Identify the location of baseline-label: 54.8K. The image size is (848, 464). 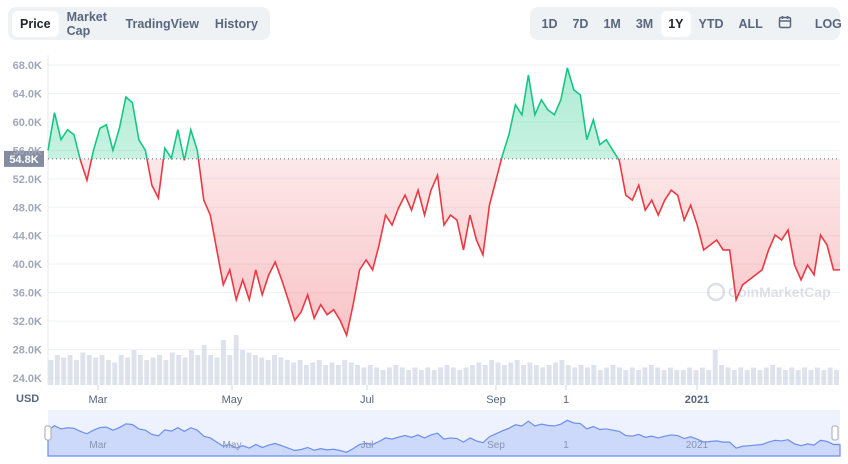
(23, 160).